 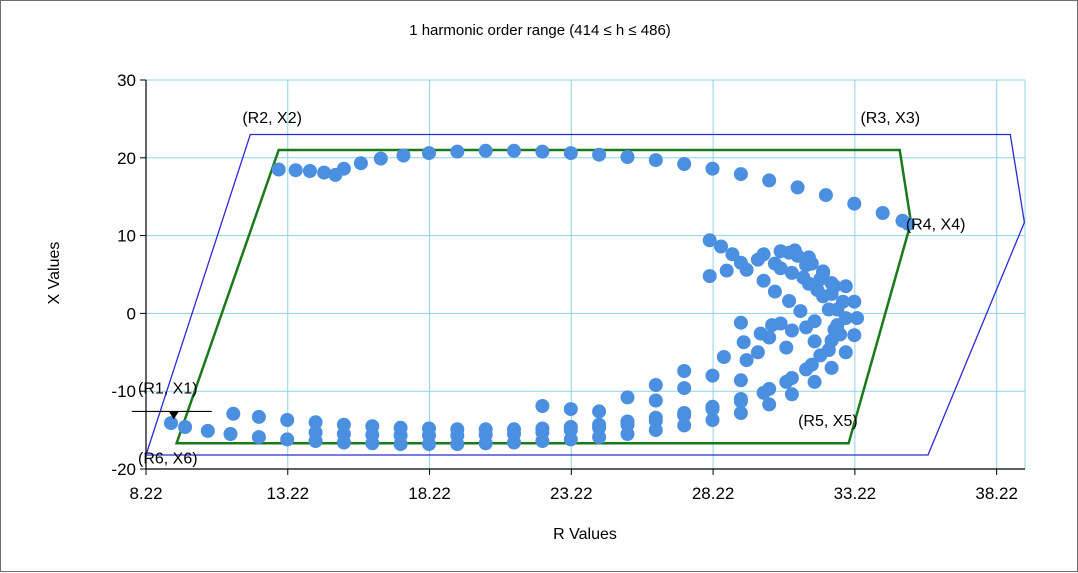 What do you see at coordinates (126, 80) in the screenshot?
I see `y-tick-label: 30` at bounding box center [126, 80].